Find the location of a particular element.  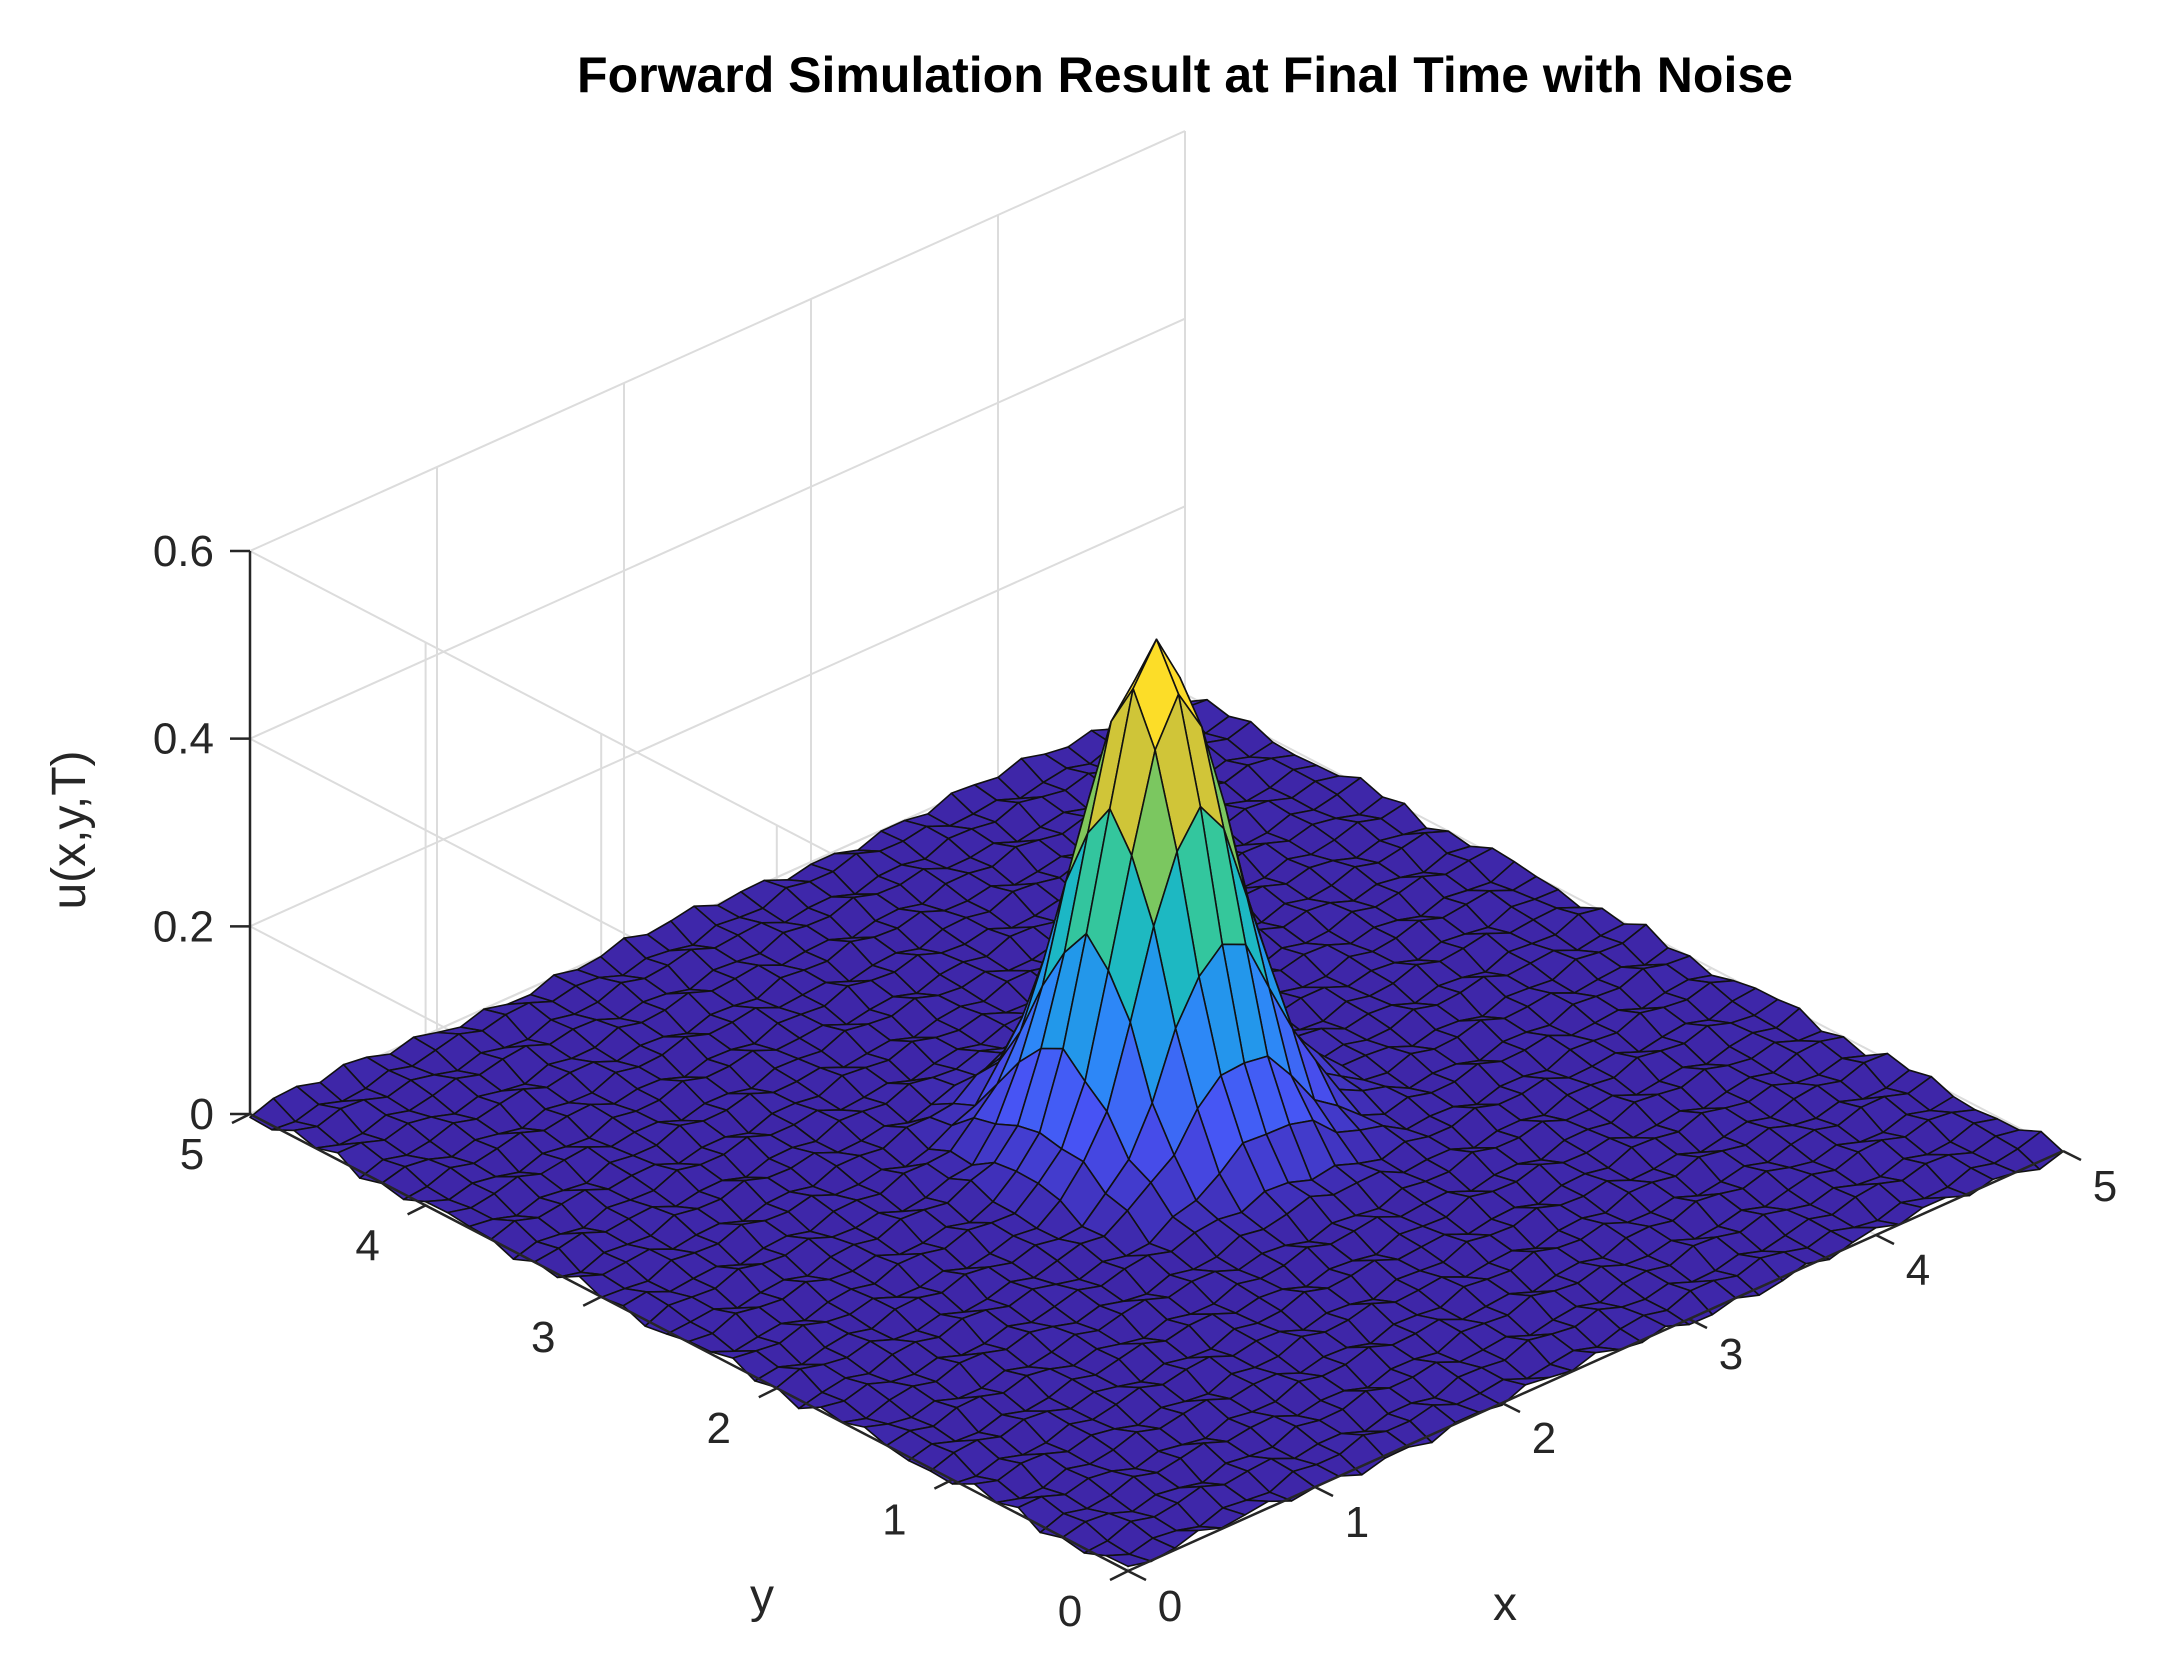

y-tick-label-1: 1 is located at coordinates (894, 1520).